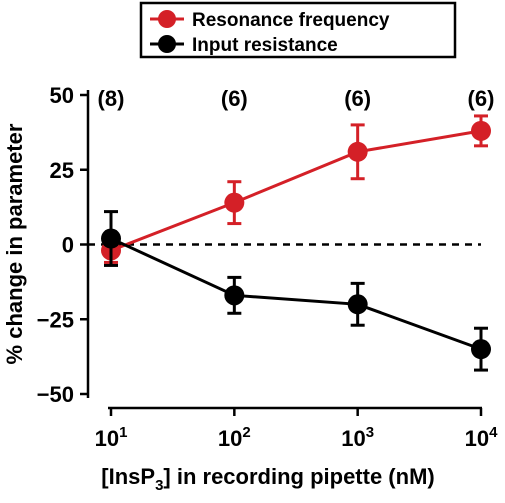 This screenshot has height=503, width=505. Describe the element at coordinates (481, 437) in the screenshot. I see `x-tick-label: 10⁴` at that location.